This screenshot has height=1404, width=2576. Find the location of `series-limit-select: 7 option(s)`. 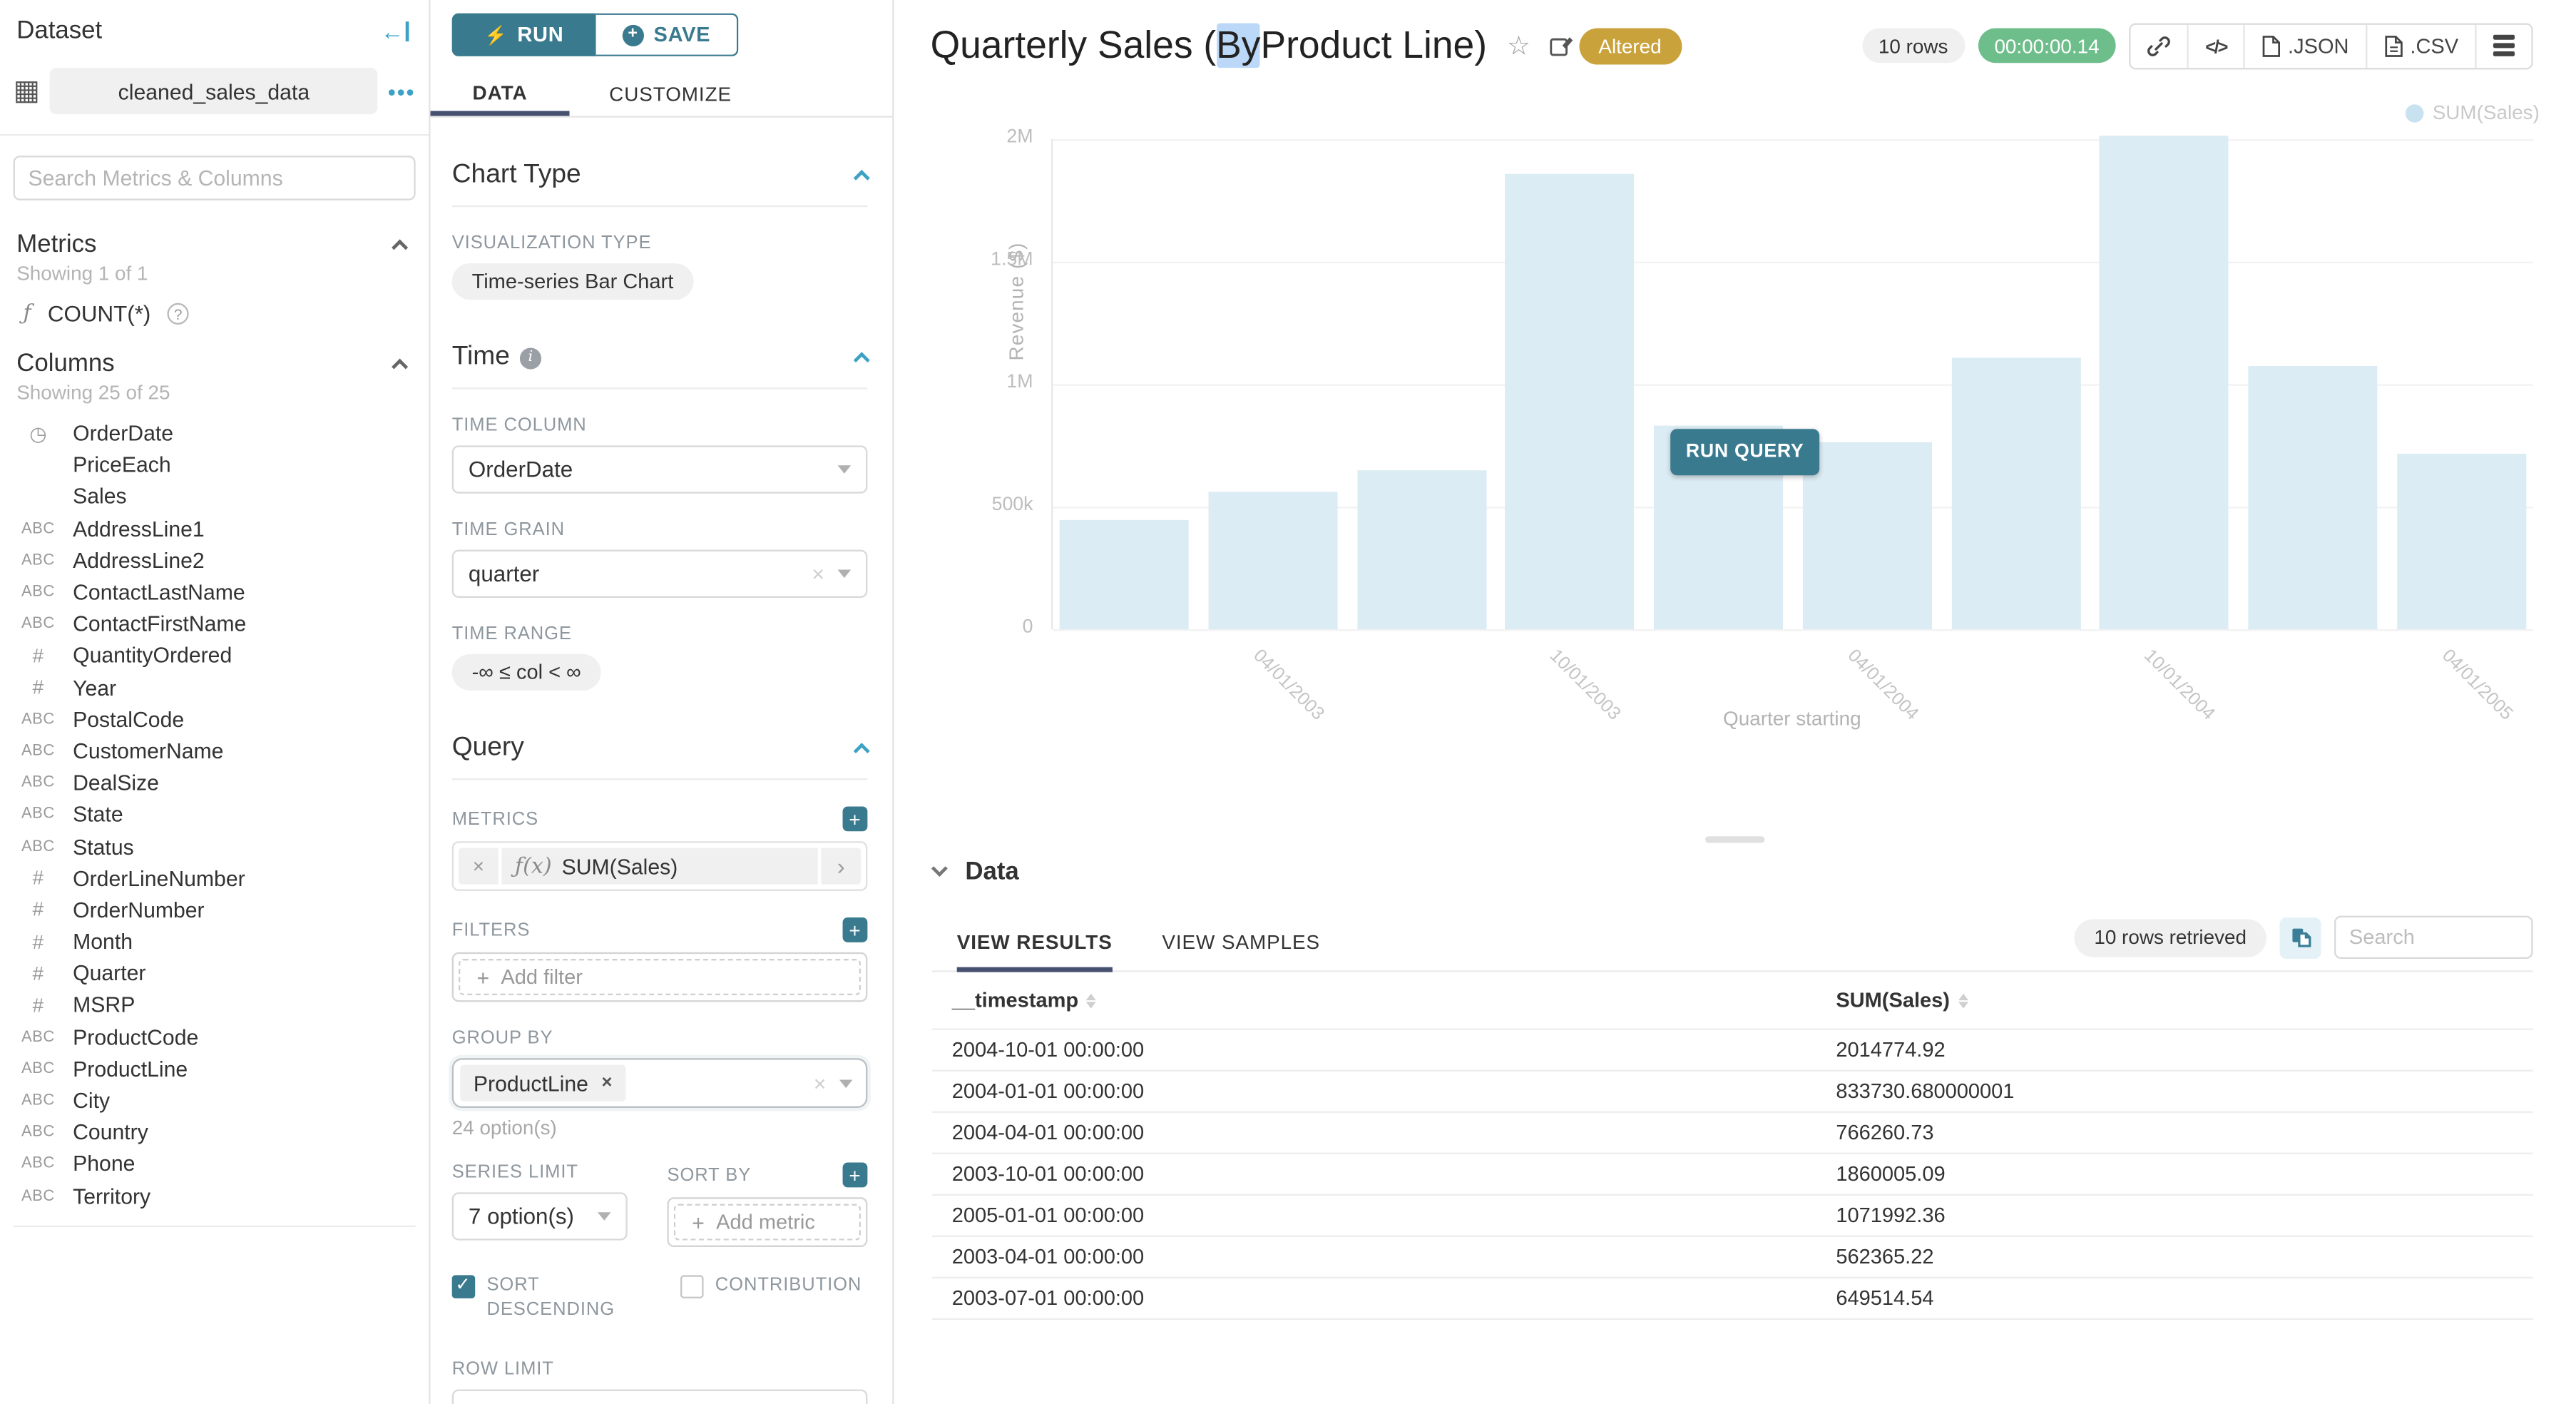

series-limit-select: 7 option(s) is located at coordinates (539, 1216).